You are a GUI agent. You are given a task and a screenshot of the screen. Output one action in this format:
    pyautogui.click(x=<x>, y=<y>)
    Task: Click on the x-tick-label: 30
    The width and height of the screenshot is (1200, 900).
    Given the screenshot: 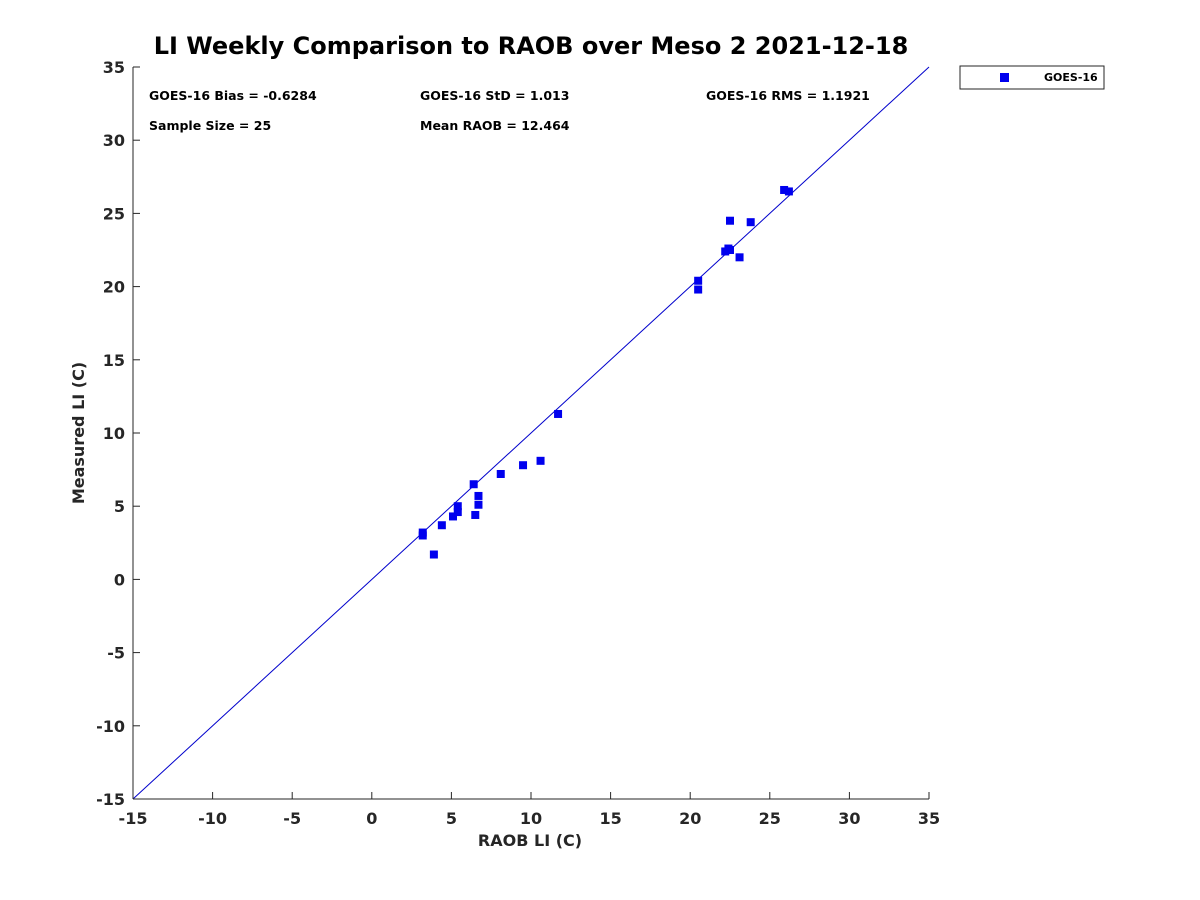 What is the action you would take?
    pyautogui.click(x=849, y=818)
    